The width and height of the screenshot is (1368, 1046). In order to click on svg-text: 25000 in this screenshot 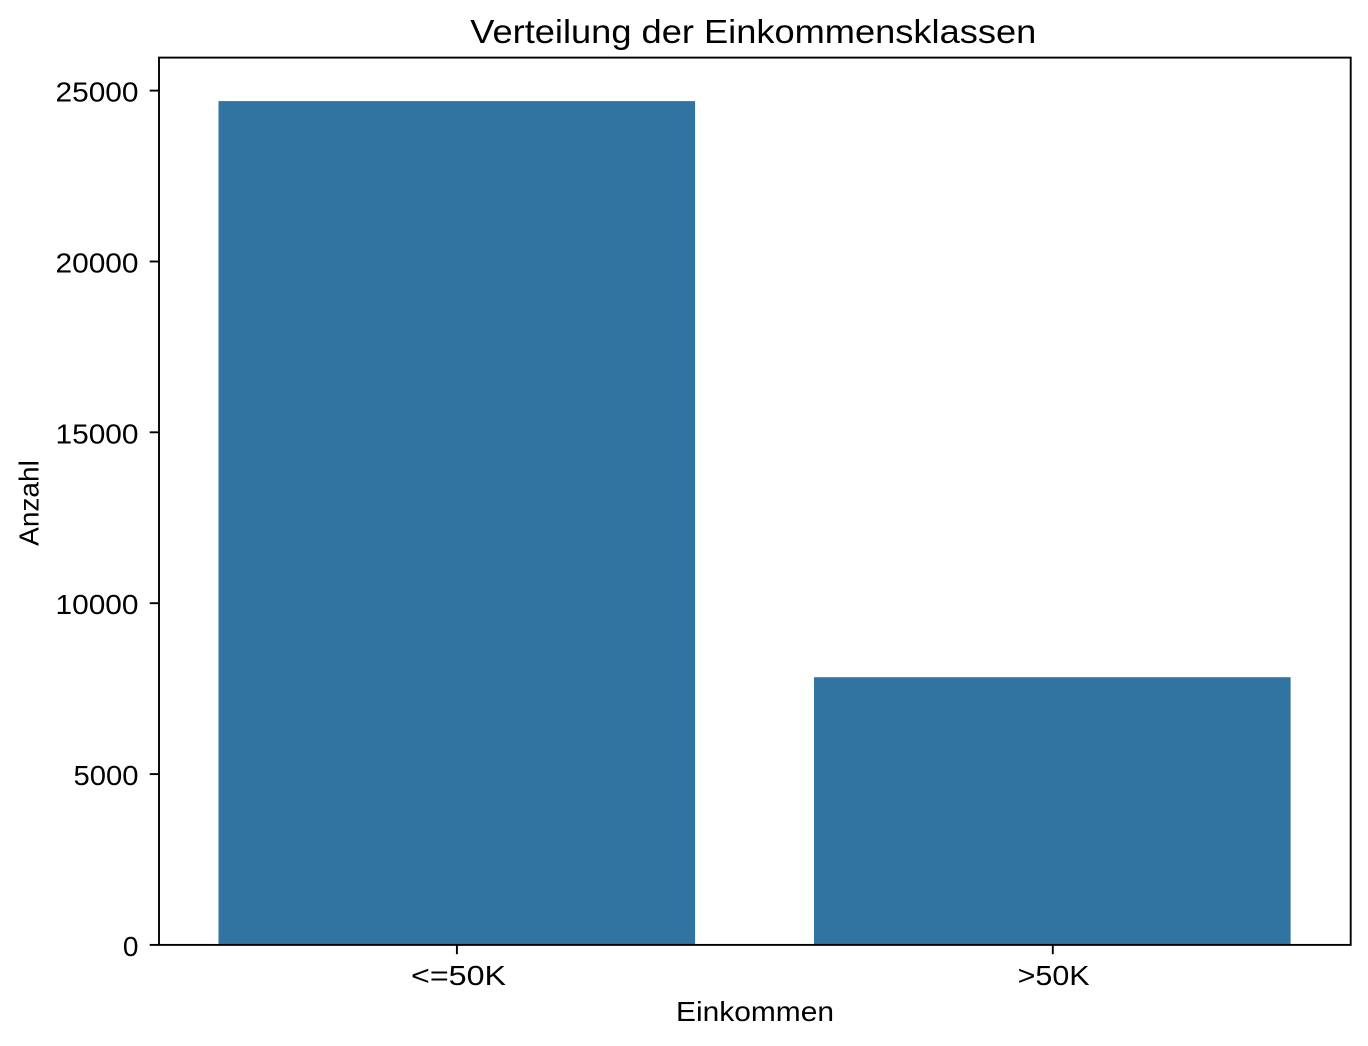, I will do `click(97, 92)`.